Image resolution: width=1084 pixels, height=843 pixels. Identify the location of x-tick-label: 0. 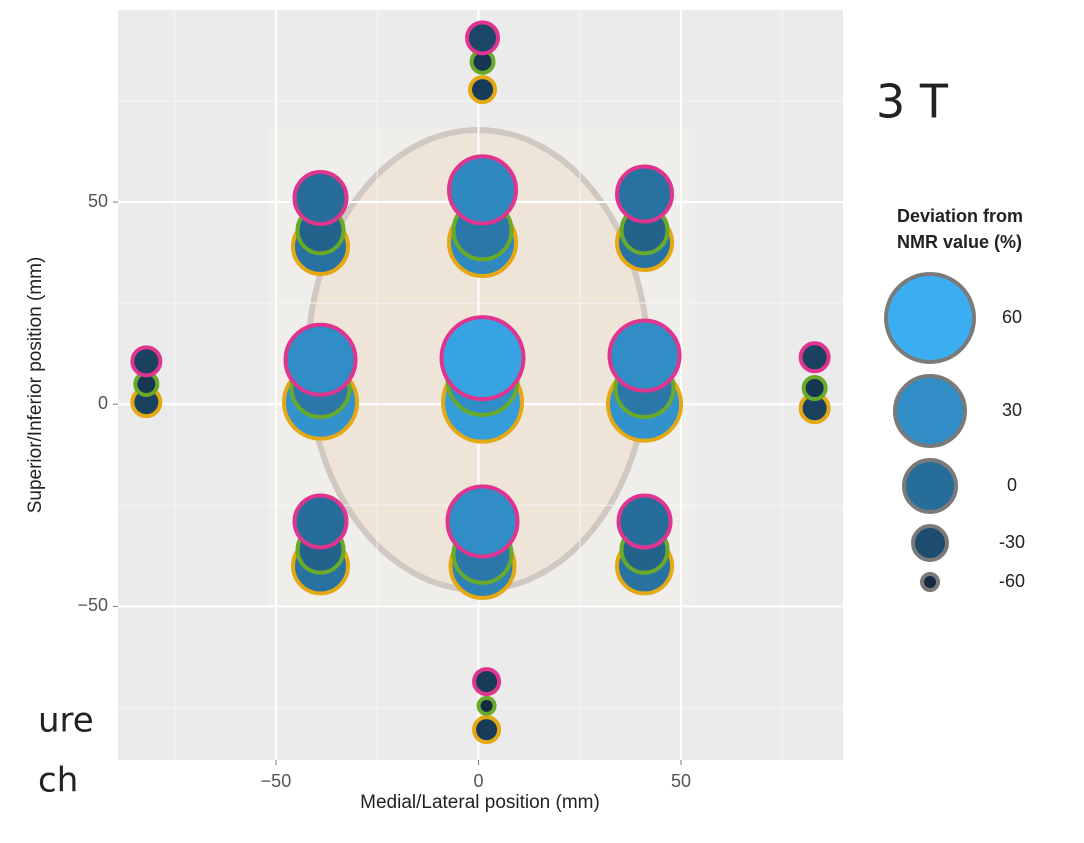
(478, 781).